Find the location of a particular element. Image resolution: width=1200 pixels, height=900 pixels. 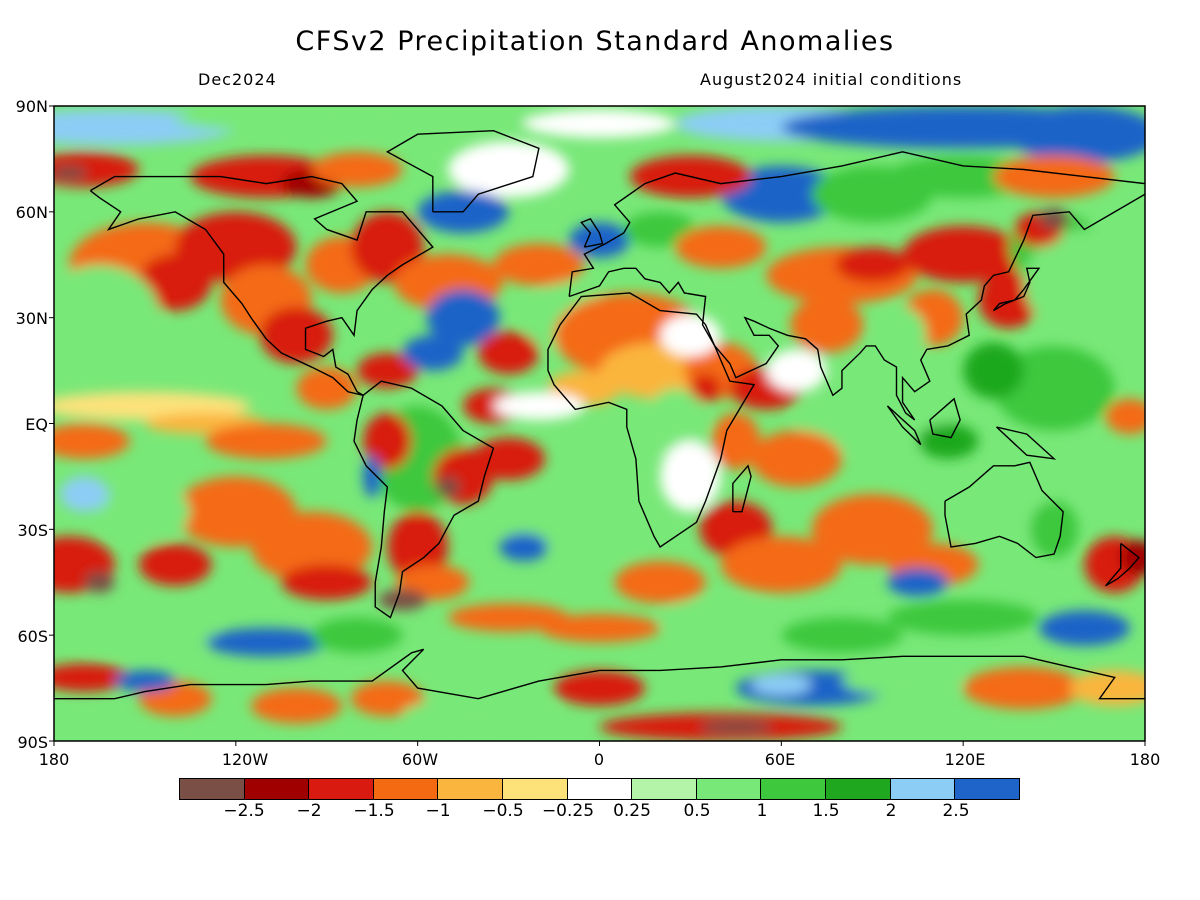

colorbar-label: −0.5 is located at coordinates (503, 811).